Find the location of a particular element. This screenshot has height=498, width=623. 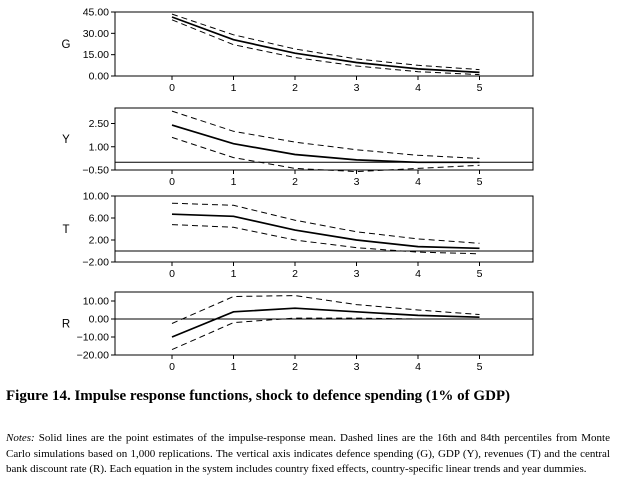

y-axis-label: G is located at coordinates (66, 45).